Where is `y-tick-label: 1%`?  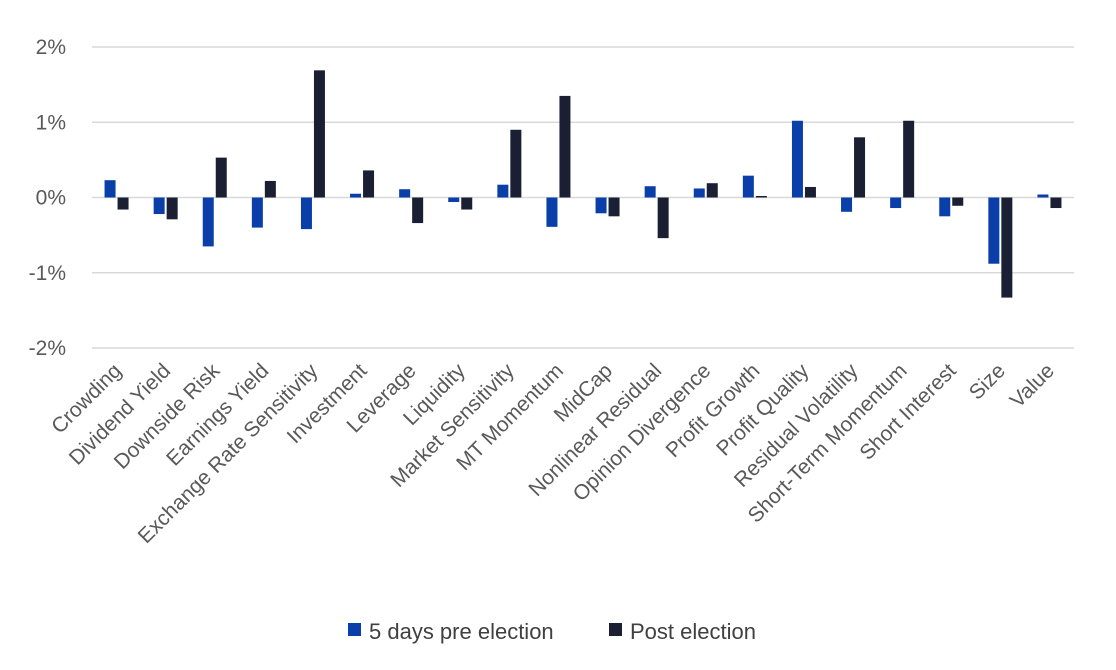 y-tick-label: 1% is located at coordinates (51, 122).